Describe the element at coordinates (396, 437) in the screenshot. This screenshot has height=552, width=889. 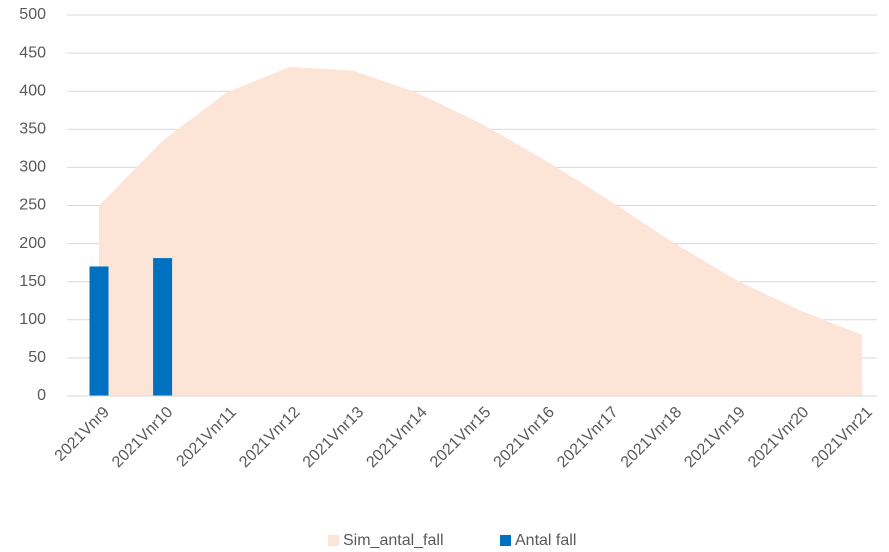
I see `x-tick-label: 2021Vnr14` at that location.